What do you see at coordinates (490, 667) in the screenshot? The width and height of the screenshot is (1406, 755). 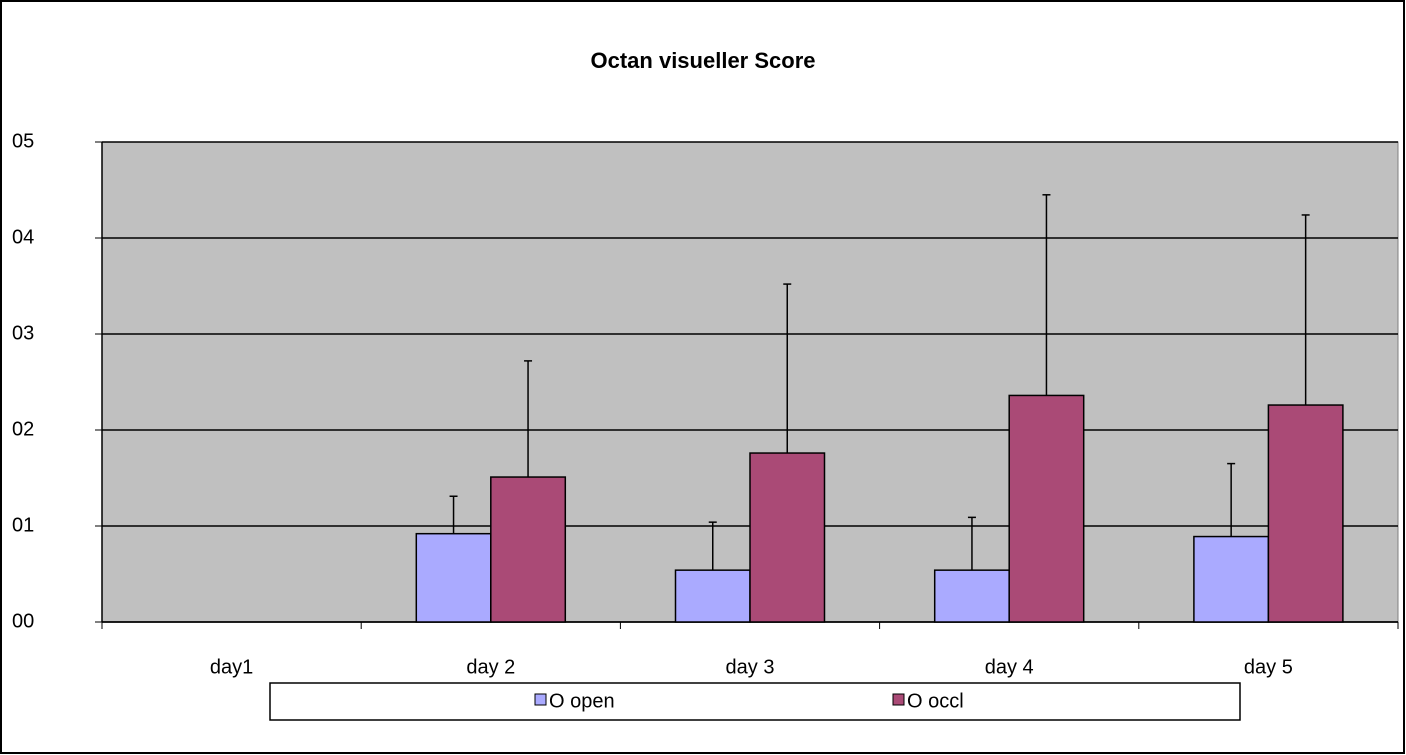 I see `x-tick-label: day 2` at bounding box center [490, 667].